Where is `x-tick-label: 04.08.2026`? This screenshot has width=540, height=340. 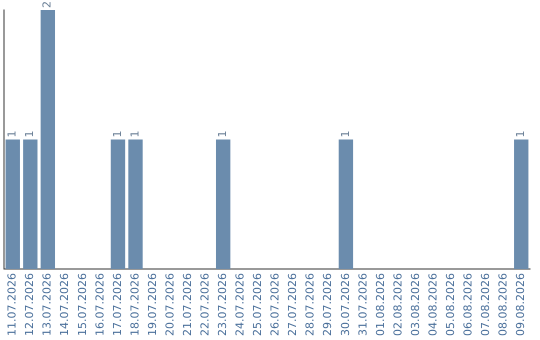
x-tick-label: 04.08.2026 is located at coordinates (433, 304).